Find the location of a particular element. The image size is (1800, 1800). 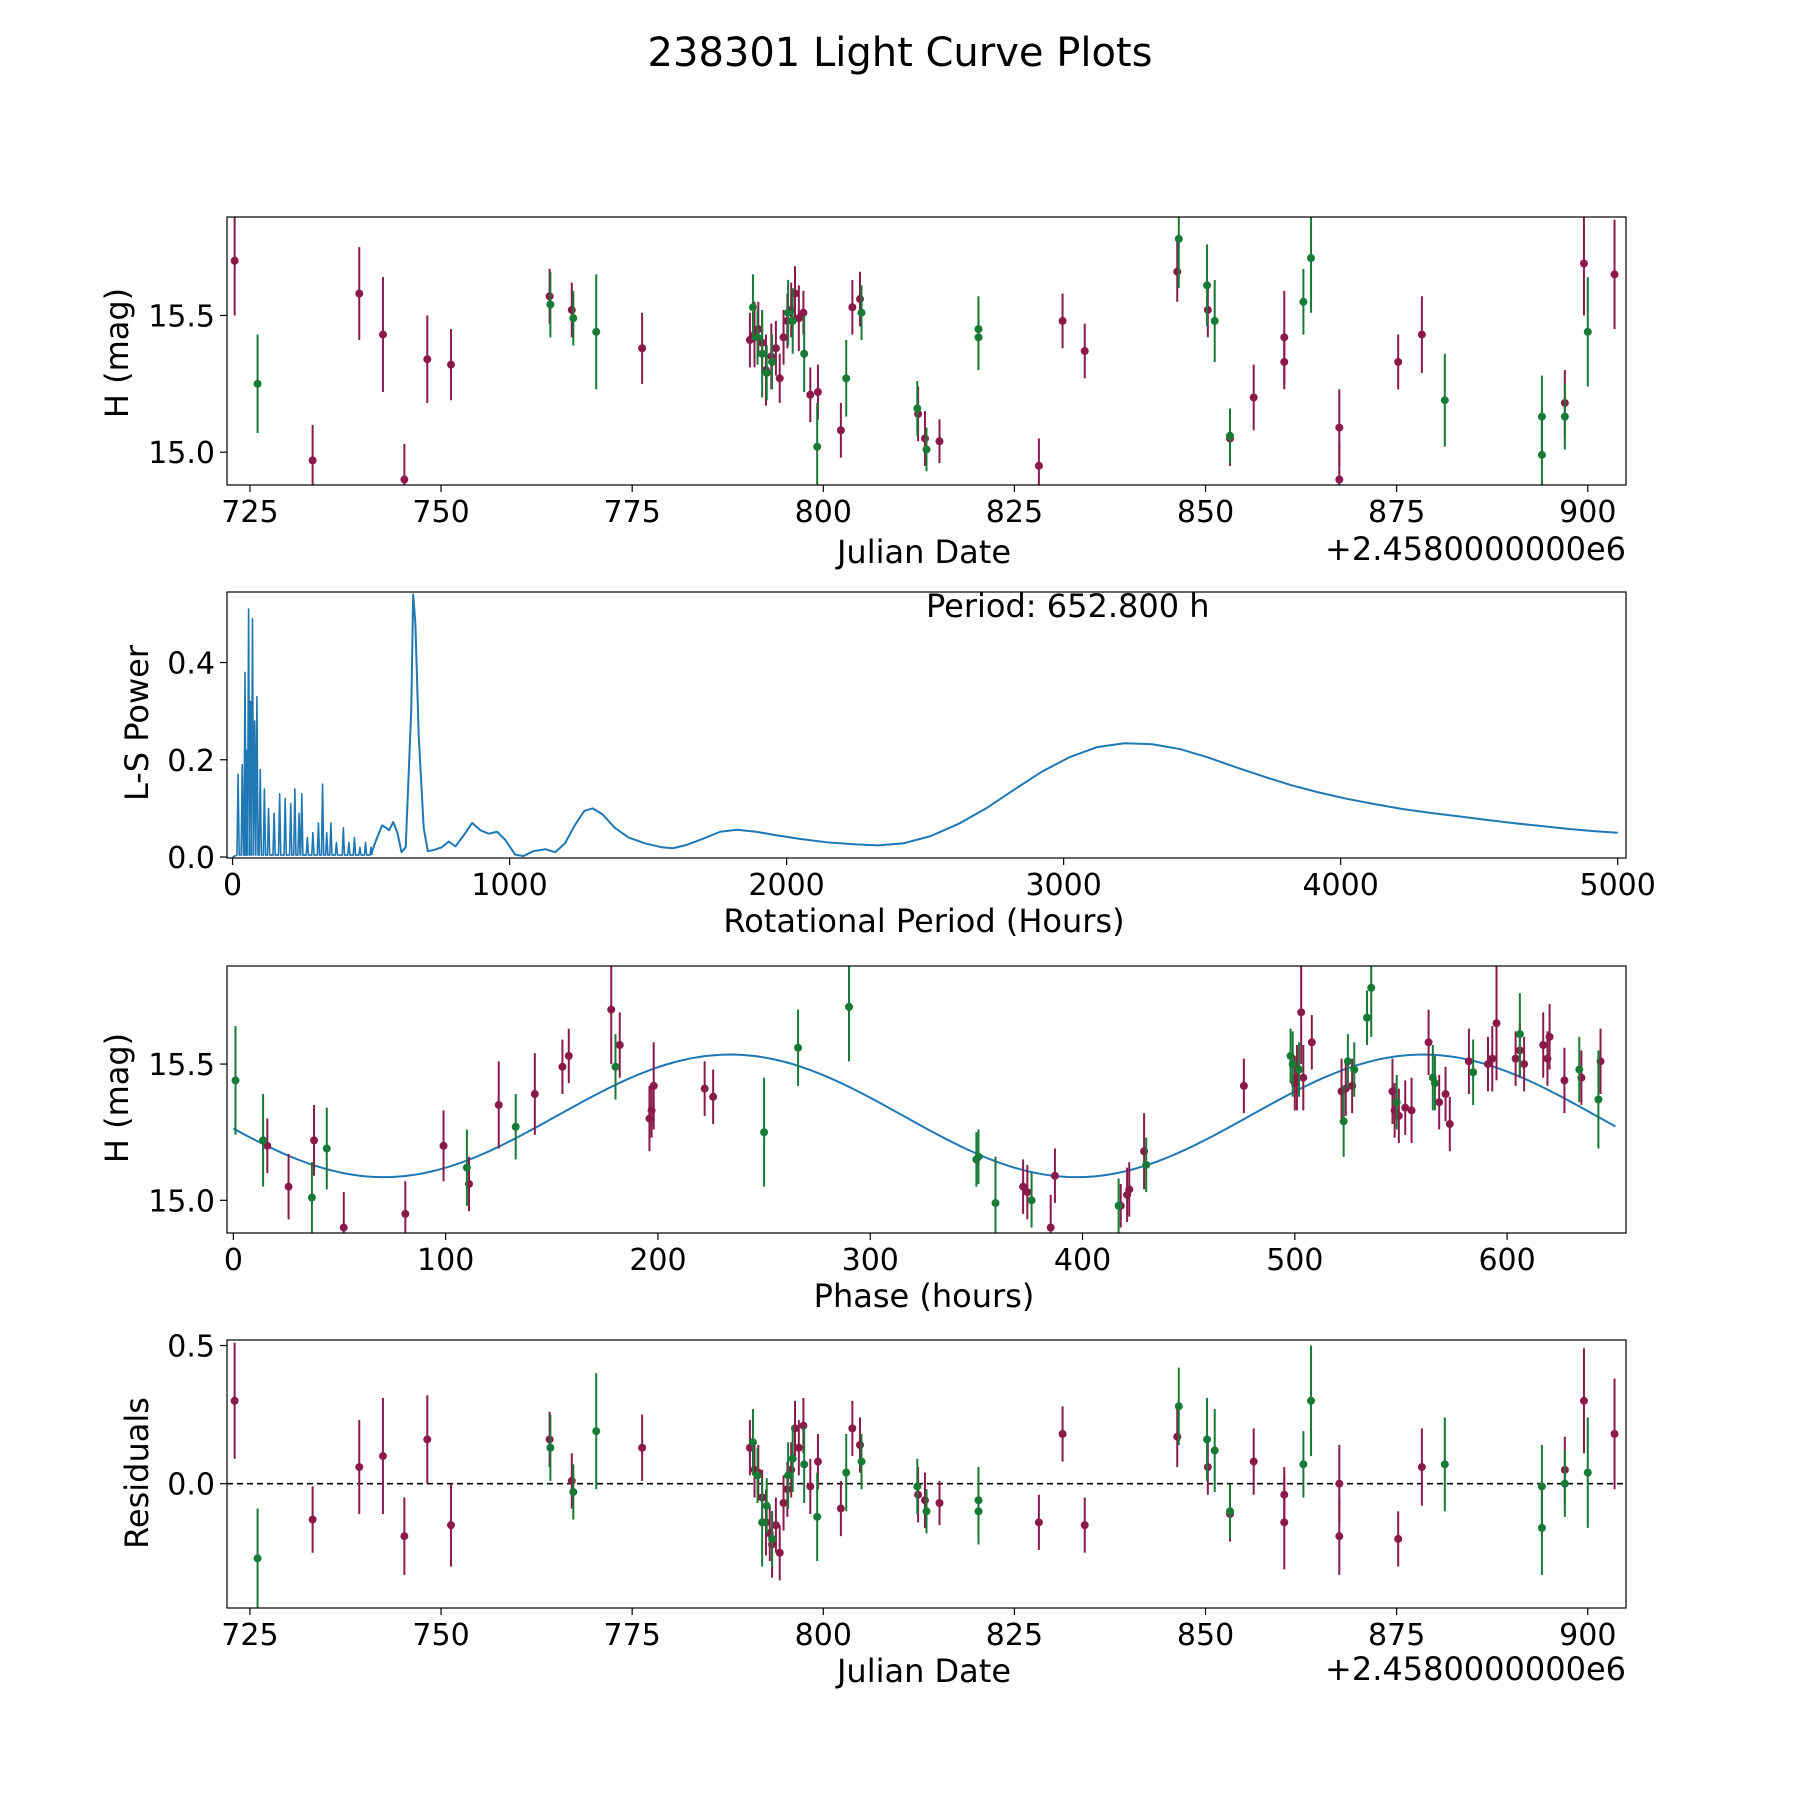

residuals-frame is located at coordinates (926, 1474).